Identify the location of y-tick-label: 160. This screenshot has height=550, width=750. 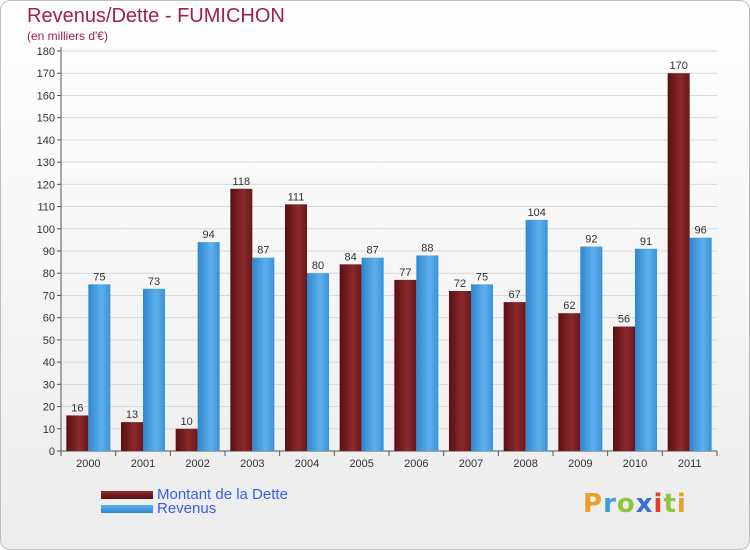
(46, 96).